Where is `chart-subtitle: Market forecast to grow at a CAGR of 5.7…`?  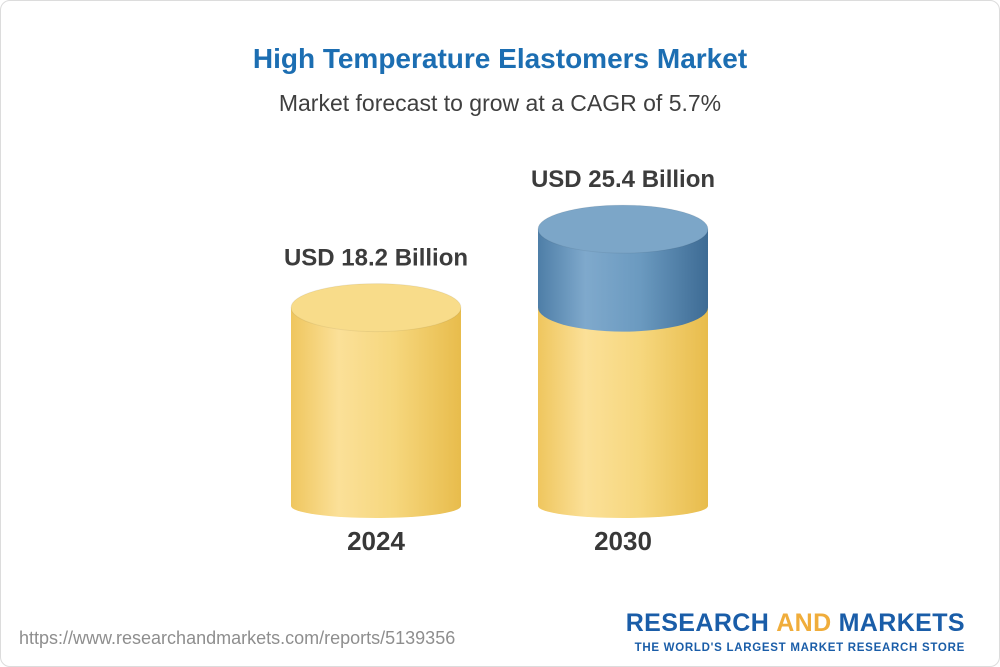 chart-subtitle: Market forecast to grow at a CAGR of 5.7… is located at coordinates (500, 103).